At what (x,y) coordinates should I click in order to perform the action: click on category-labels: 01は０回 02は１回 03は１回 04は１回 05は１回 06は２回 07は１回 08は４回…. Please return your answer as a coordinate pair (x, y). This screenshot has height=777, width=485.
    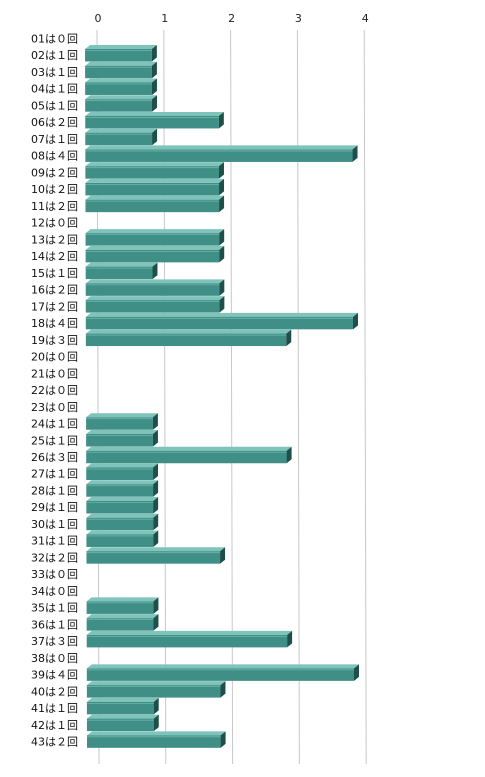
    Looking at the image, I should click on (54, 391).